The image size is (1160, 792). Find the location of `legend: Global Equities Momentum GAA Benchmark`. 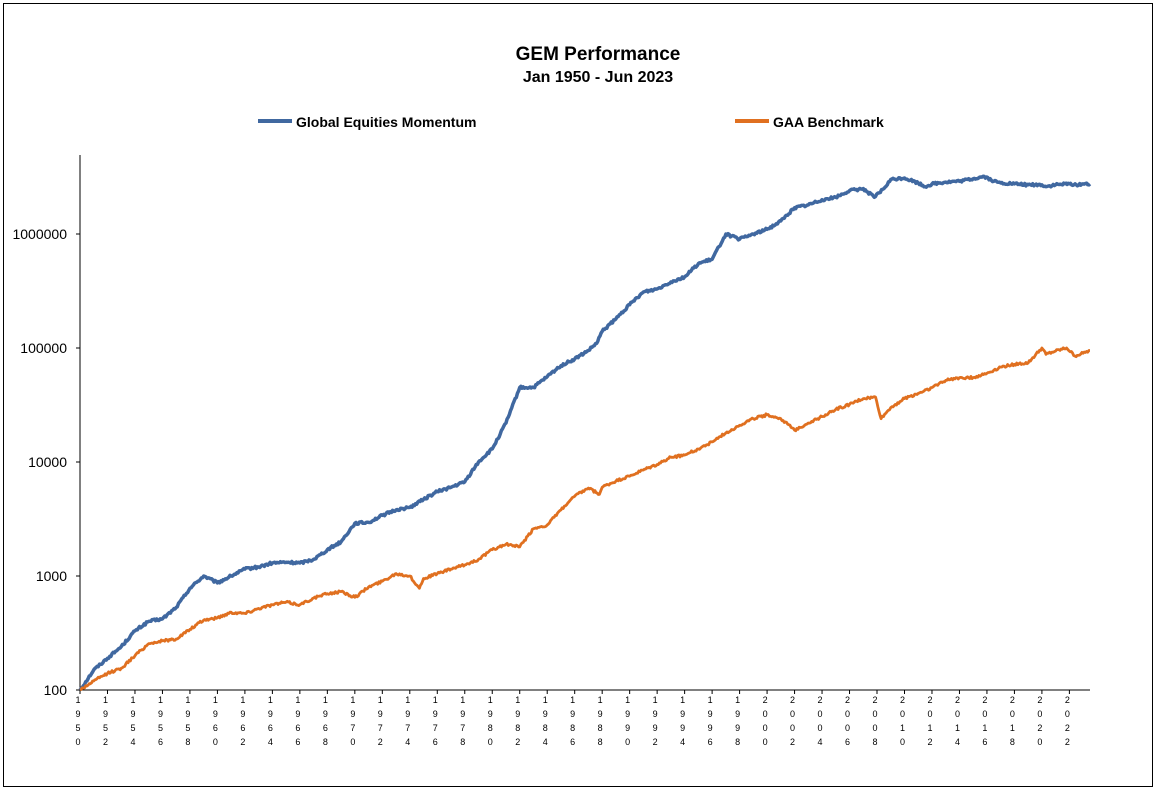

legend: Global Equities Momentum GAA Benchmark is located at coordinates (571, 122).